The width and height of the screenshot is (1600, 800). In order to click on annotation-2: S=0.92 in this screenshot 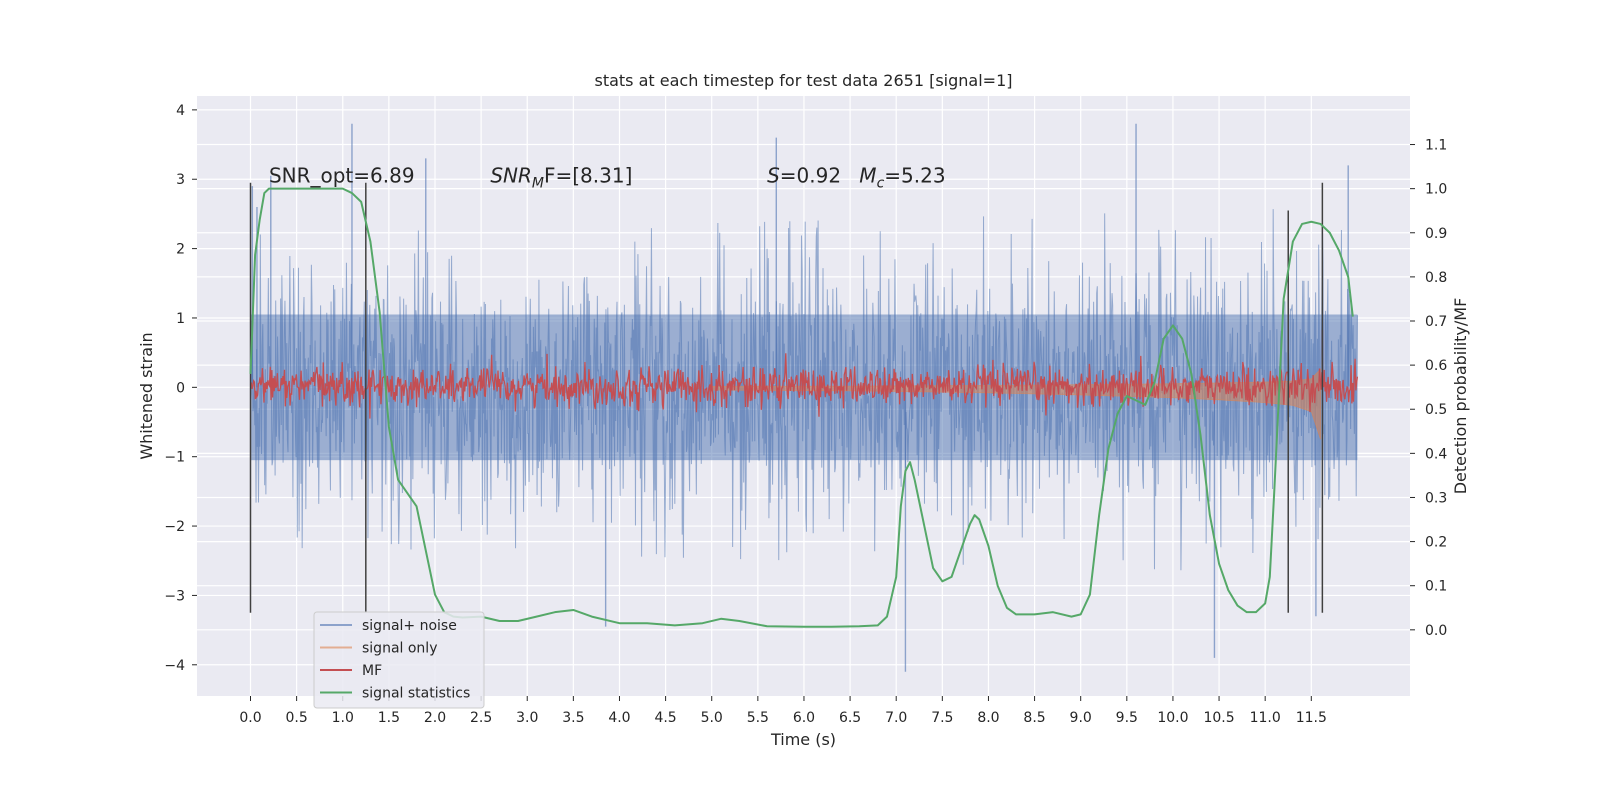, I will do `click(804, 176)`.